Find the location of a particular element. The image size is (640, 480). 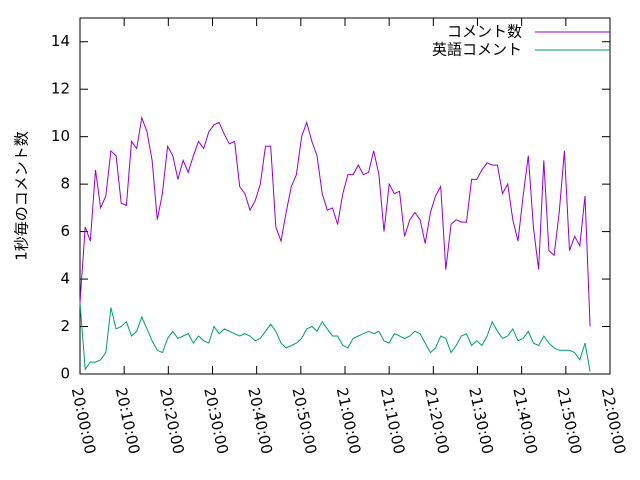

series-line is located at coordinates (335, 337).